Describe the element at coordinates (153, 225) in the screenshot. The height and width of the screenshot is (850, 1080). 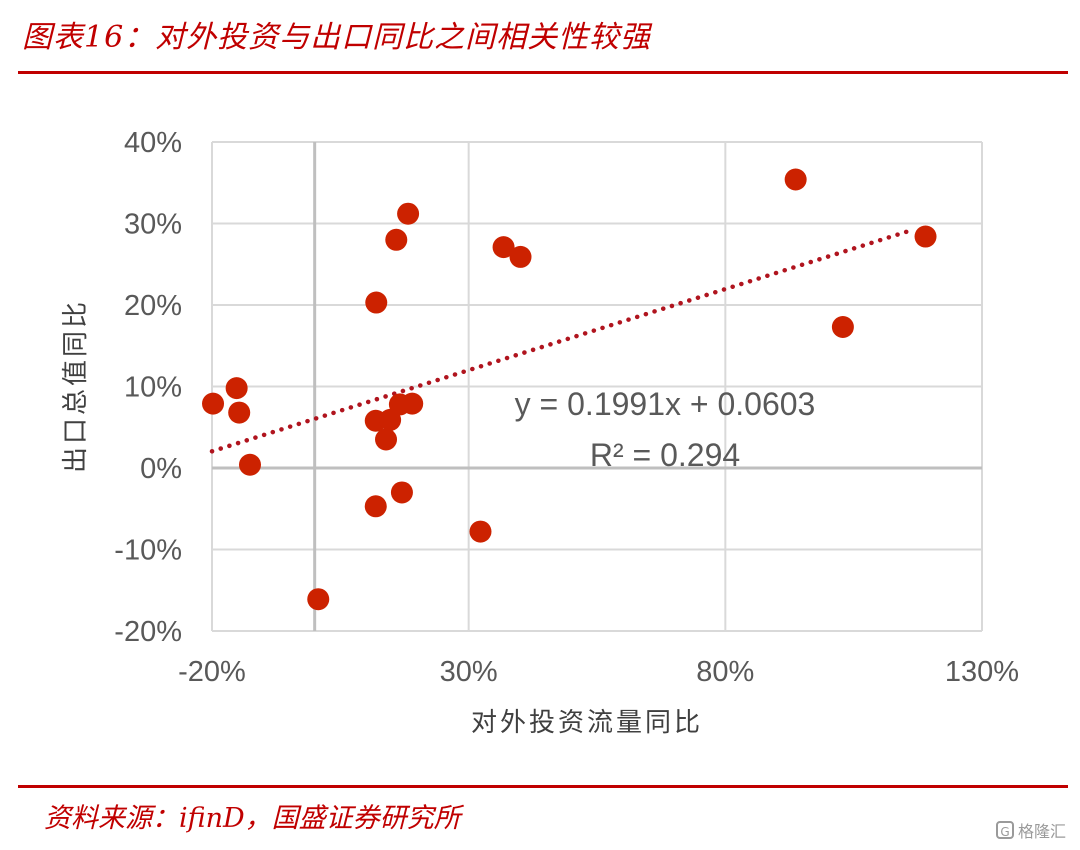
I see `y-tick-label: 30%` at that location.